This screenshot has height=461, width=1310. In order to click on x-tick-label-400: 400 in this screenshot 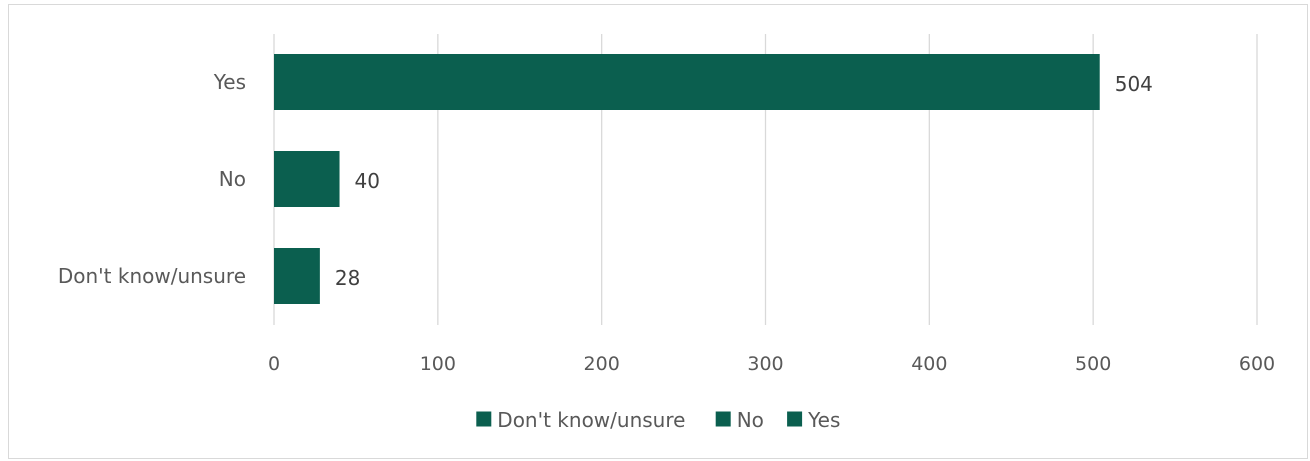, I will do `click(929, 364)`.